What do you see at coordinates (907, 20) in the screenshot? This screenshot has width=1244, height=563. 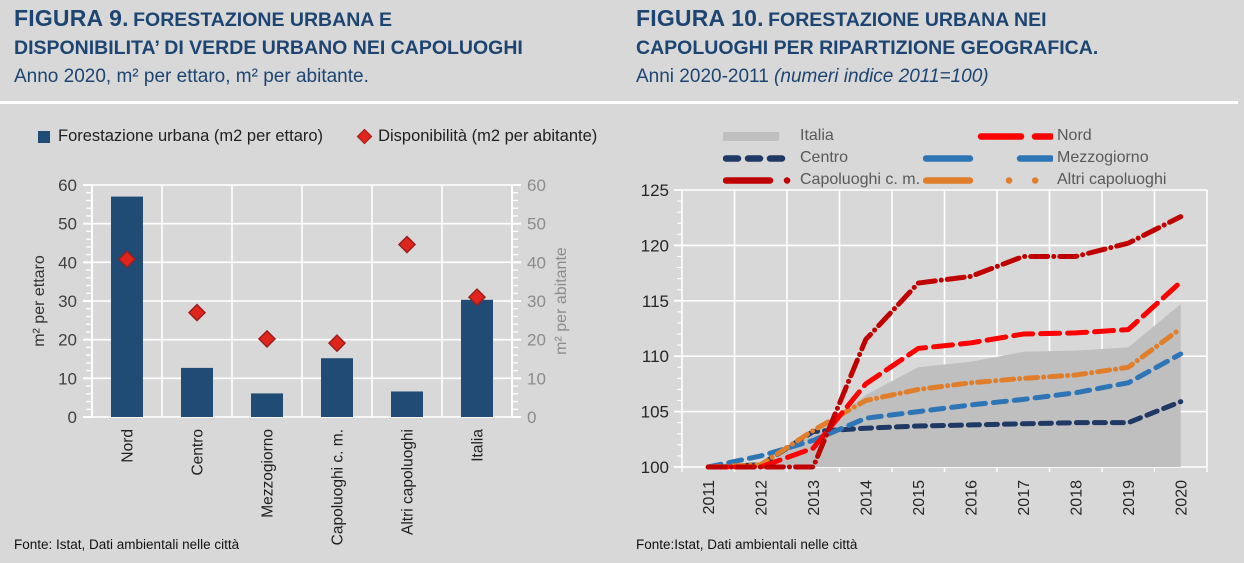 I see `figura10-title-line1: FORESTAZIONE URBANA NEI` at bounding box center [907, 20].